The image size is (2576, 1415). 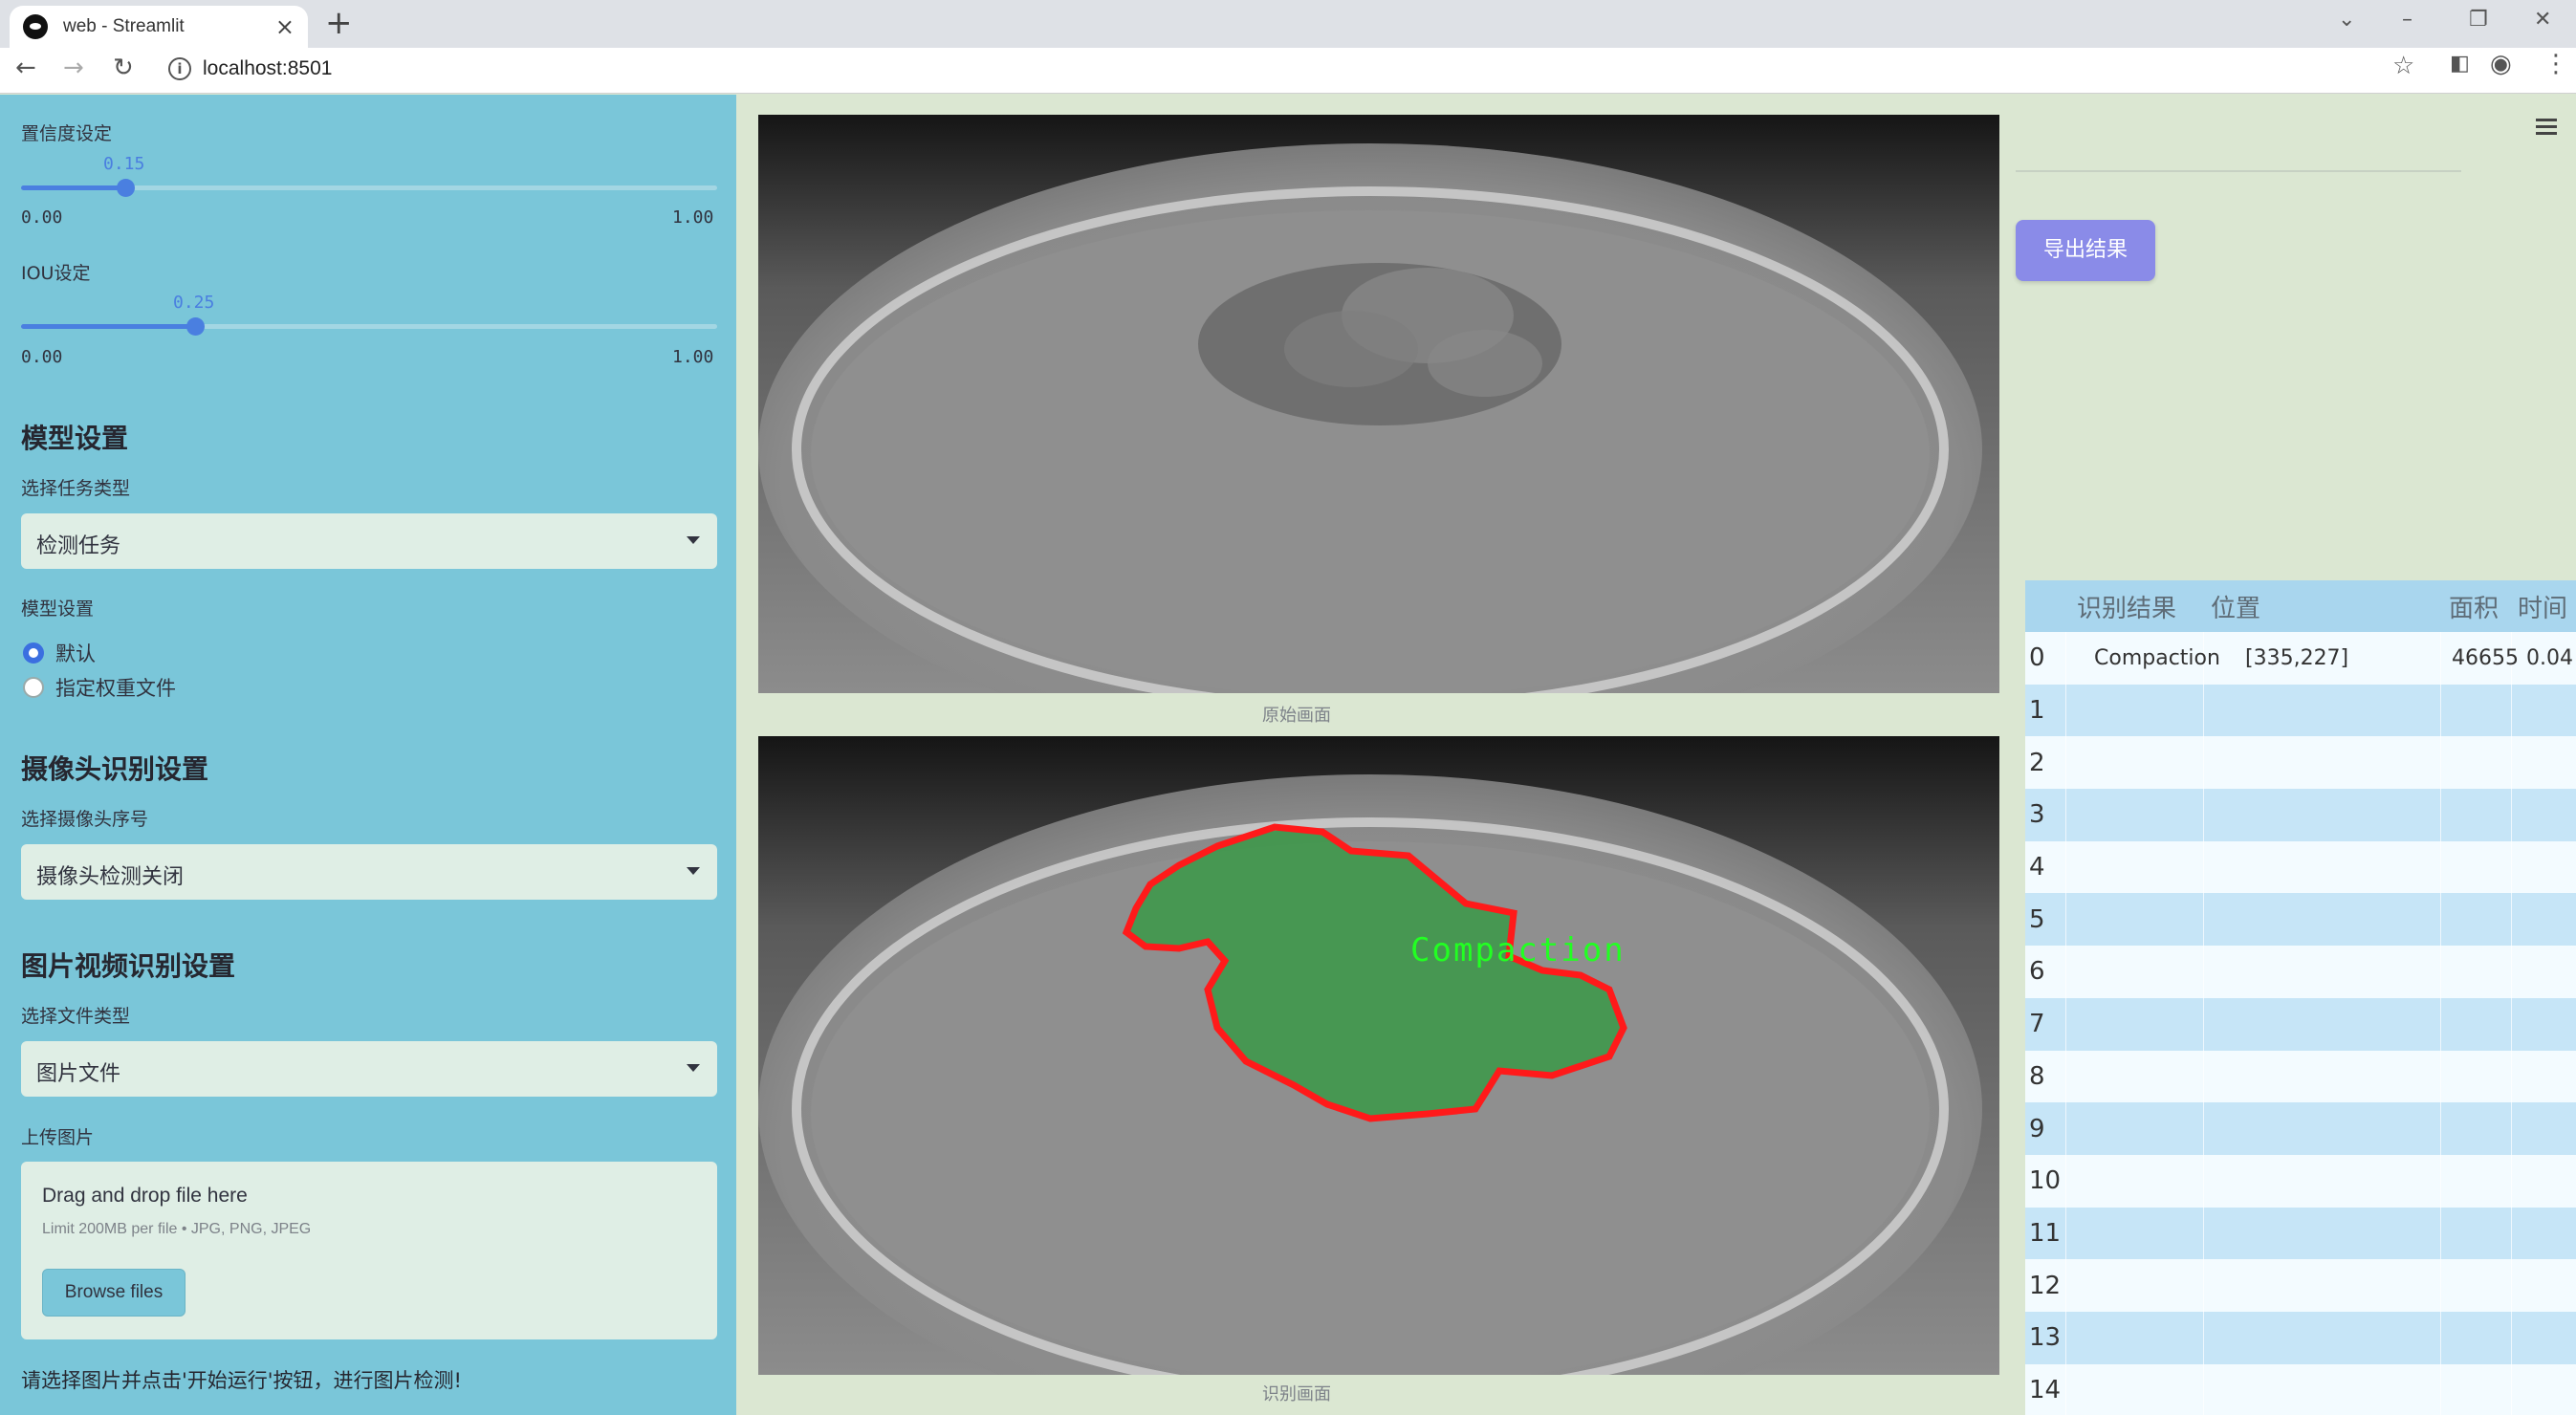 What do you see at coordinates (2403, 66) in the screenshot?
I see `bookmark-star-icon: ☆` at bounding box center [2403, 66].